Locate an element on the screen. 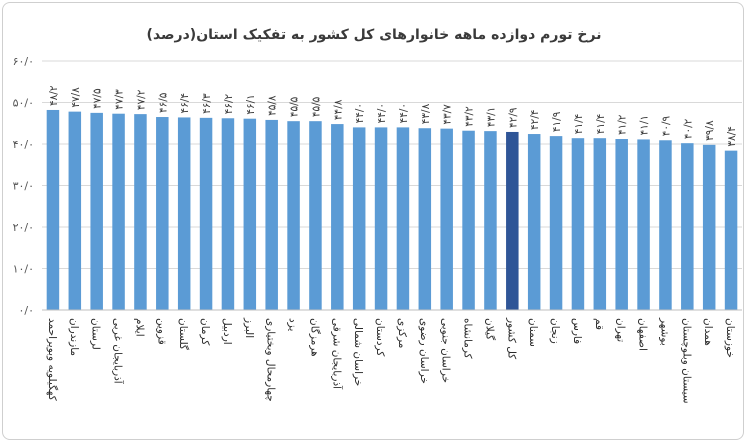 The image size is (748, 444). value-label: ۴۶/۵ is located at coordinates (163, 102).